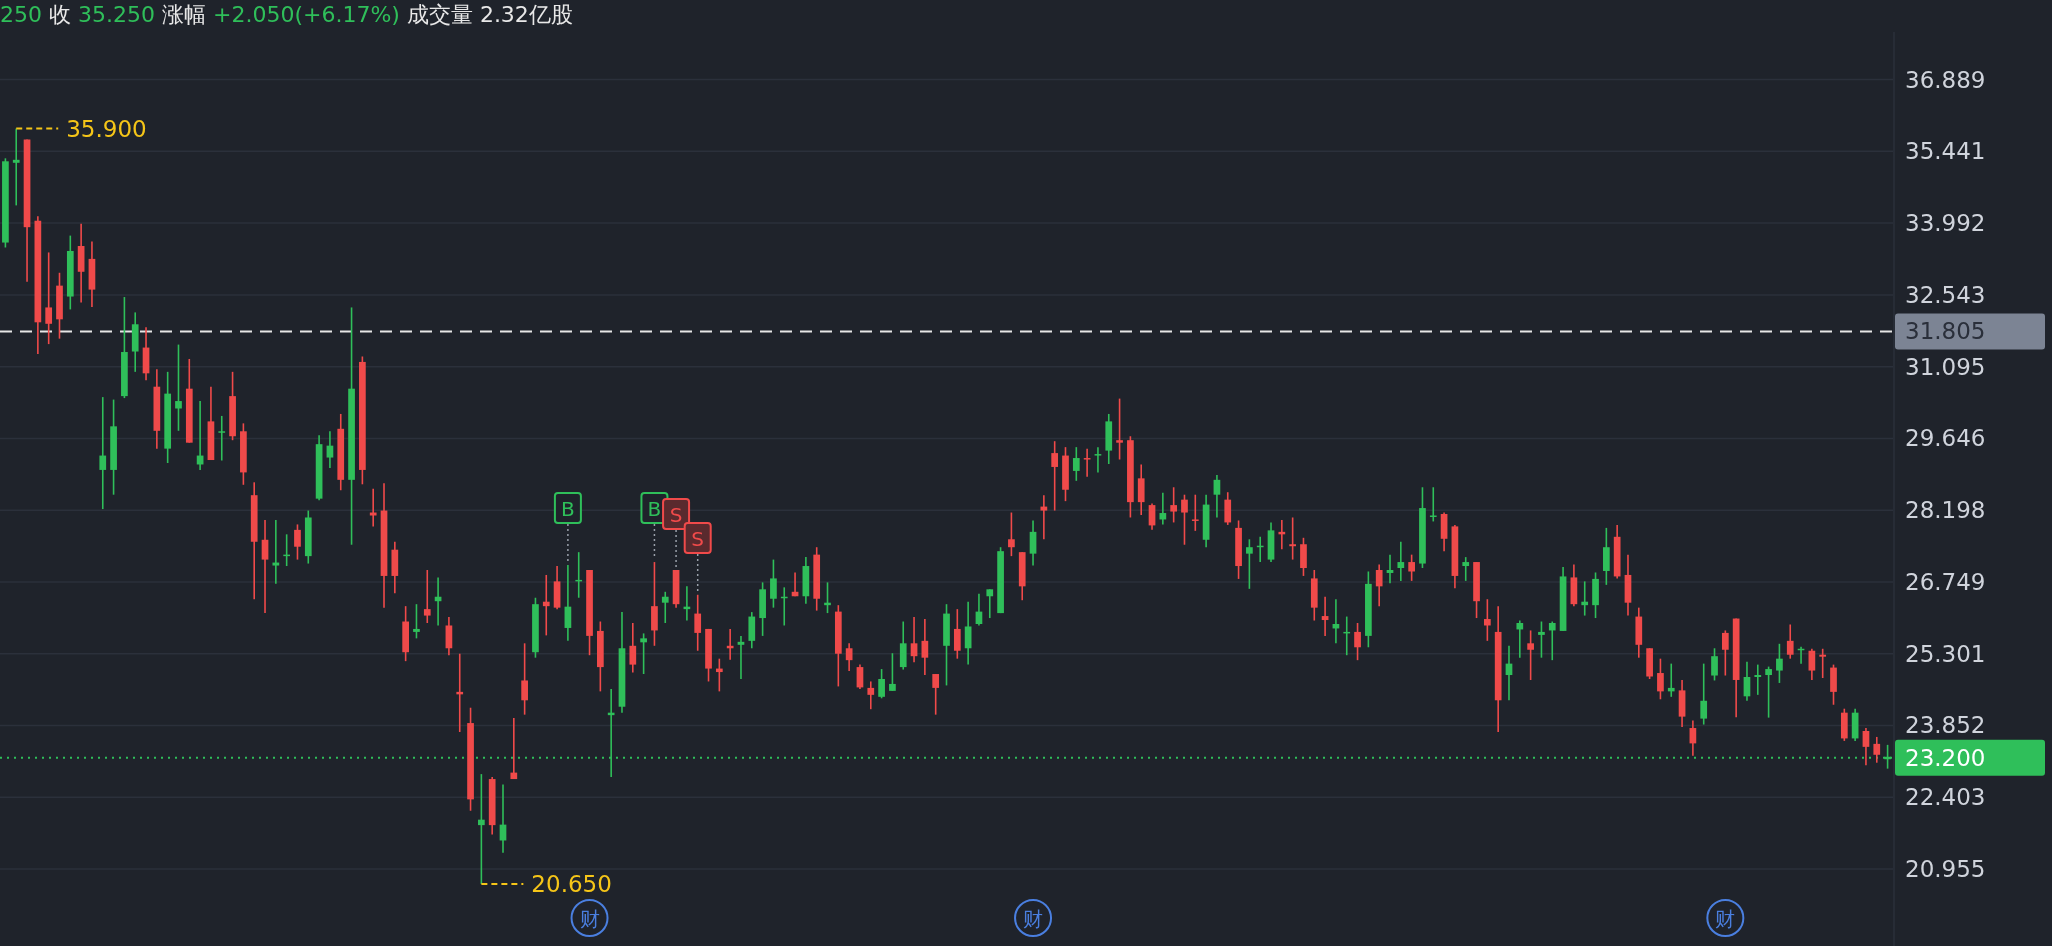 This screenshot has height=946, width=2052. Describe the element at coordinates (1945, 151) in the screenshot. I see `y-tick-label: 35.441` at that location.